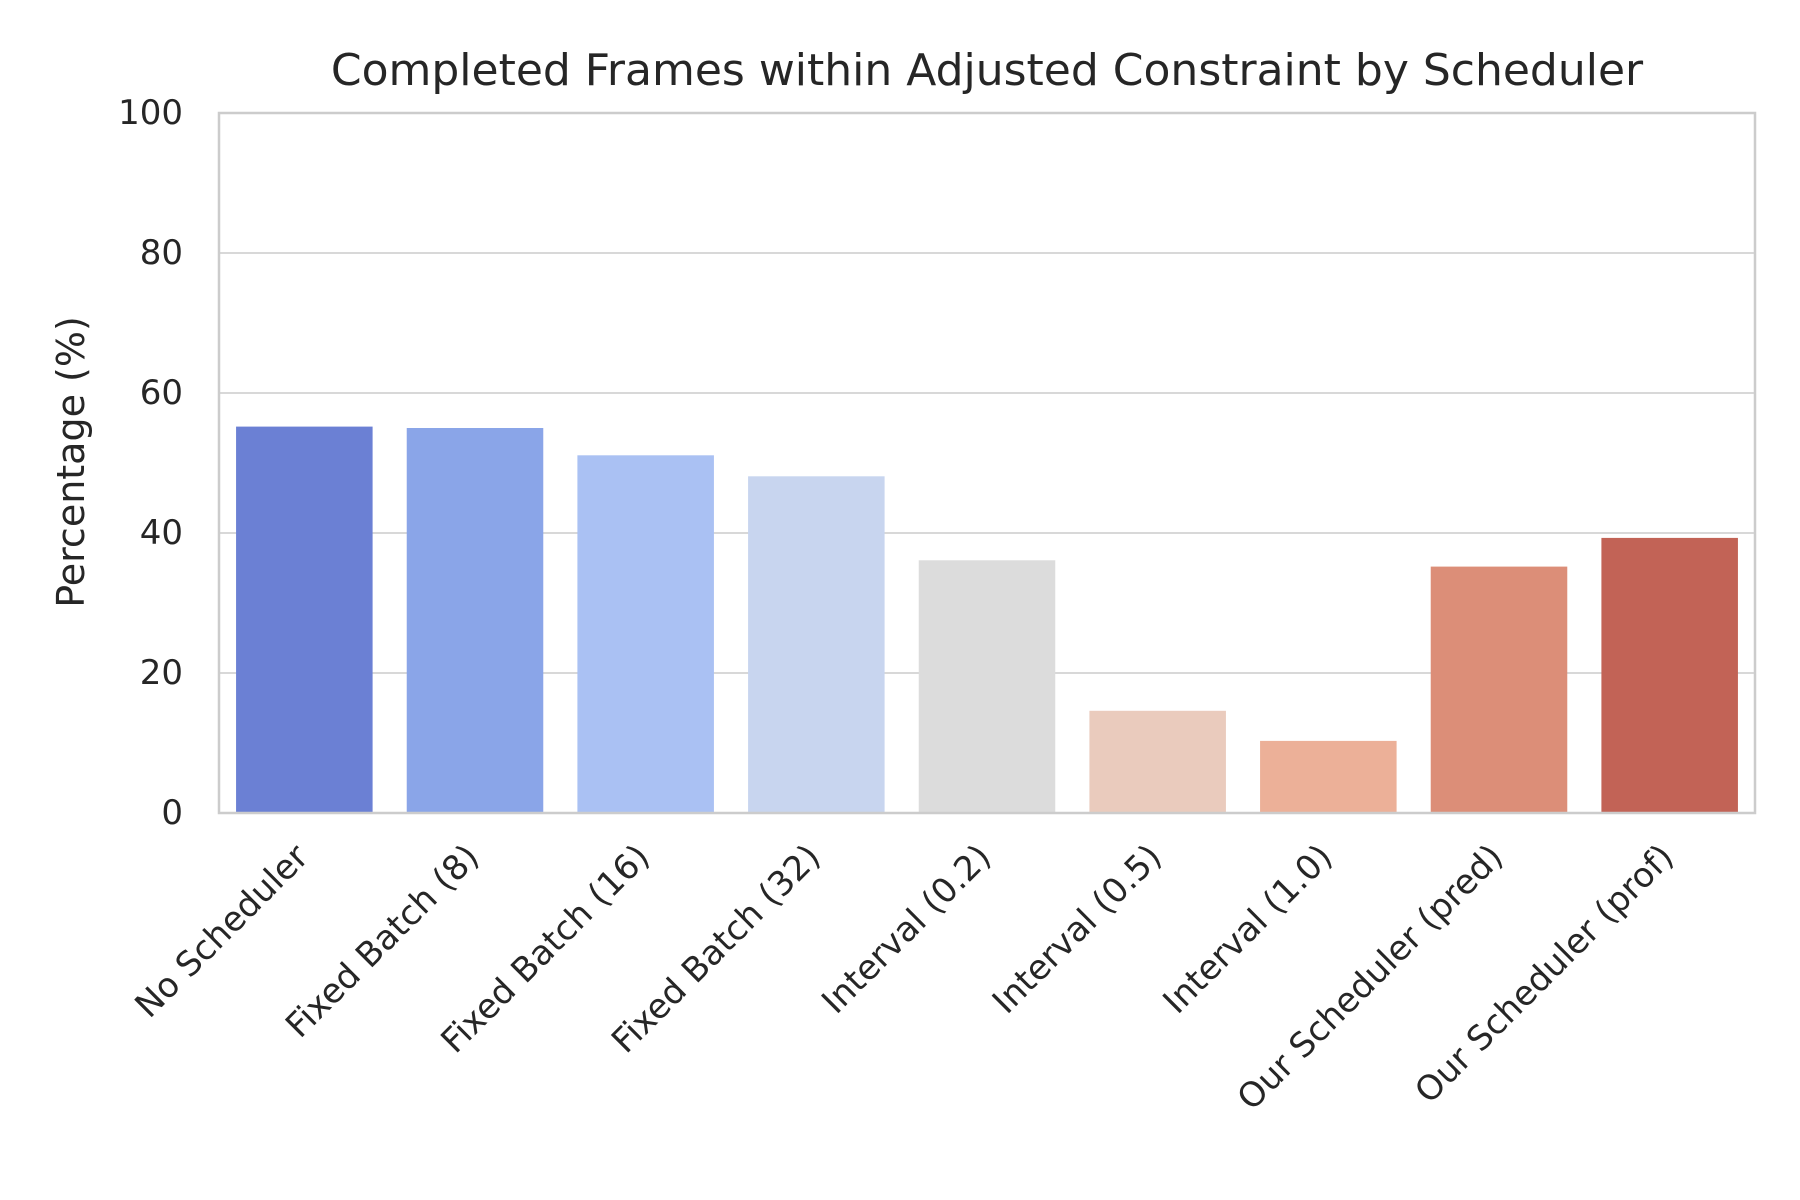 The height and width of the screenshot is (1200, 1800). Describe the element at coordinates (1247, 929) in the screenshot. I see `x-tick-label: Interval (1.0)` at that location.